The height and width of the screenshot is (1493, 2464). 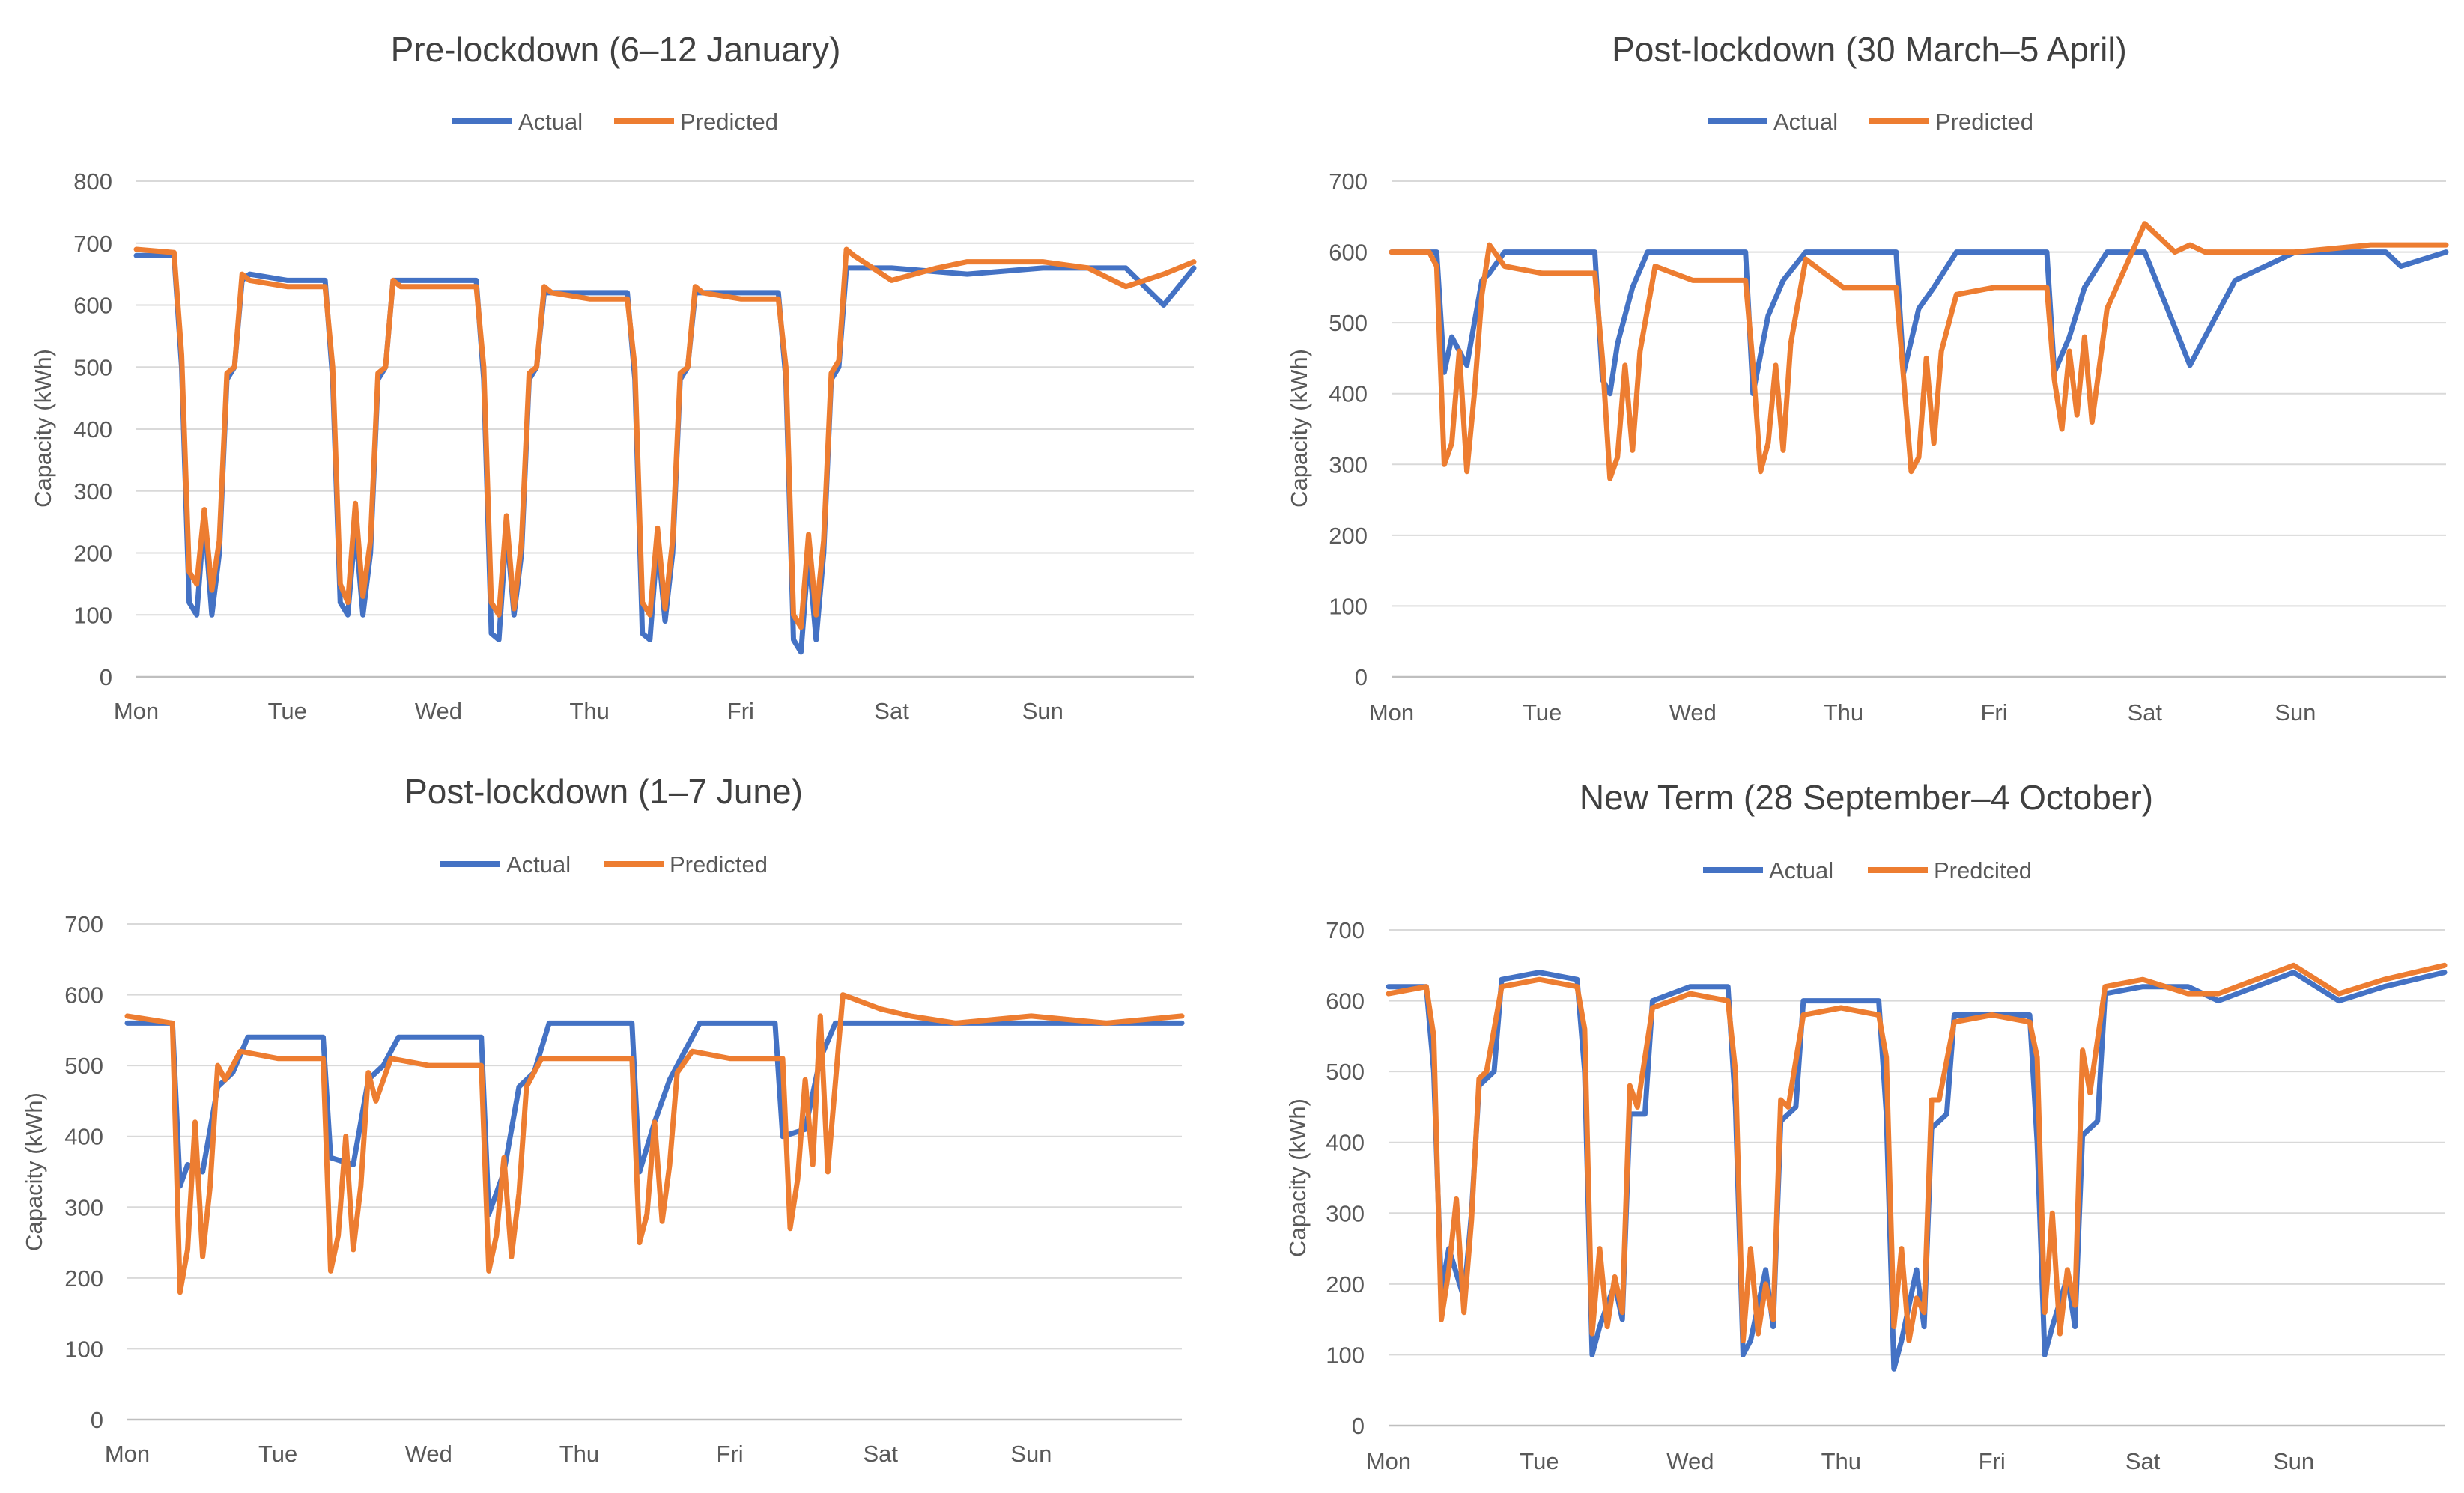 What do you see at coordinates (654, 1118) in the screenshot?
I see `series-line-actual` at bounding box center [654, 1118].